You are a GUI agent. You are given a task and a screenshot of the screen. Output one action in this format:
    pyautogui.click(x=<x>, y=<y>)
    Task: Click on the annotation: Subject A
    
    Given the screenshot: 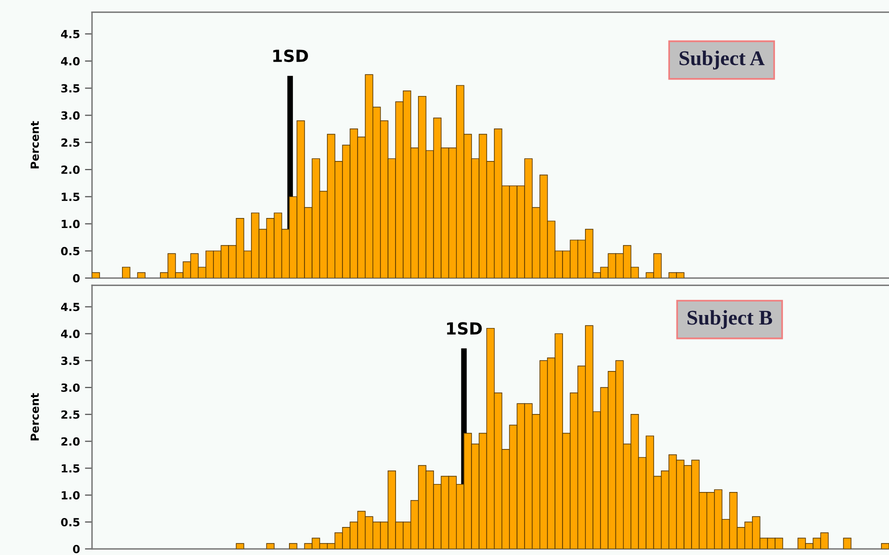 What is the action you would take?
    pyautogui.click(x=722, y=60)
    